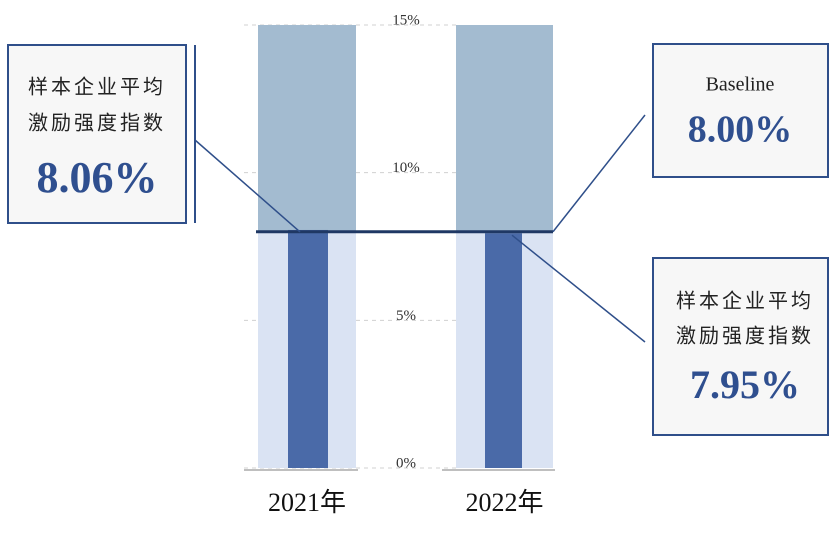 The image size is (834, 539). Describe the element at coordinates (97, 177) in the screenshot. I see `value-label: 8.06%` at that location.